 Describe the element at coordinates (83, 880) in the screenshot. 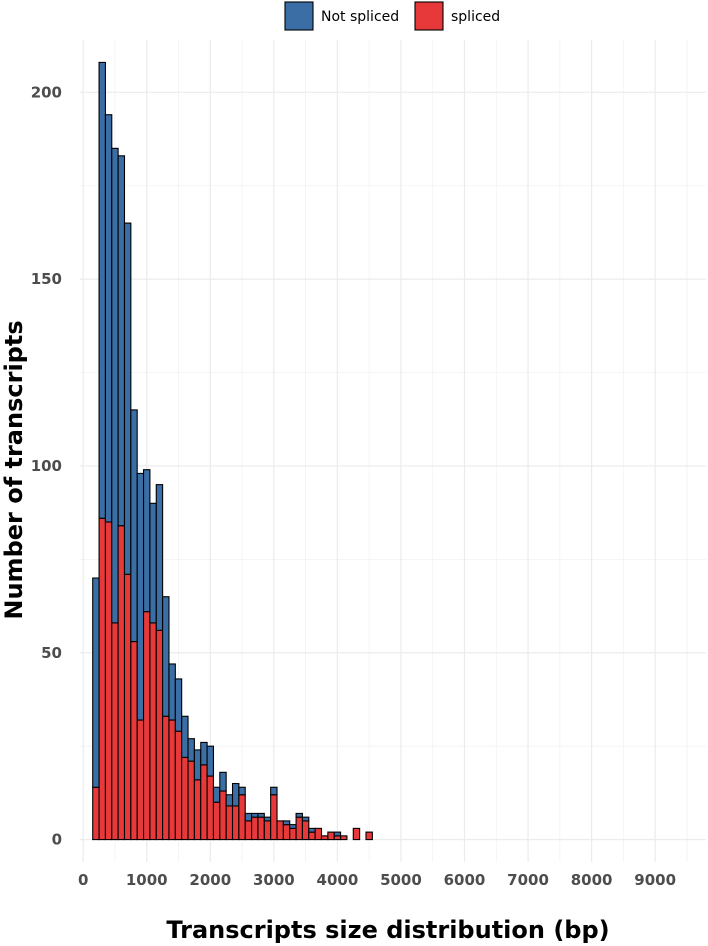

I see `x-tick-label: 0` at that location.